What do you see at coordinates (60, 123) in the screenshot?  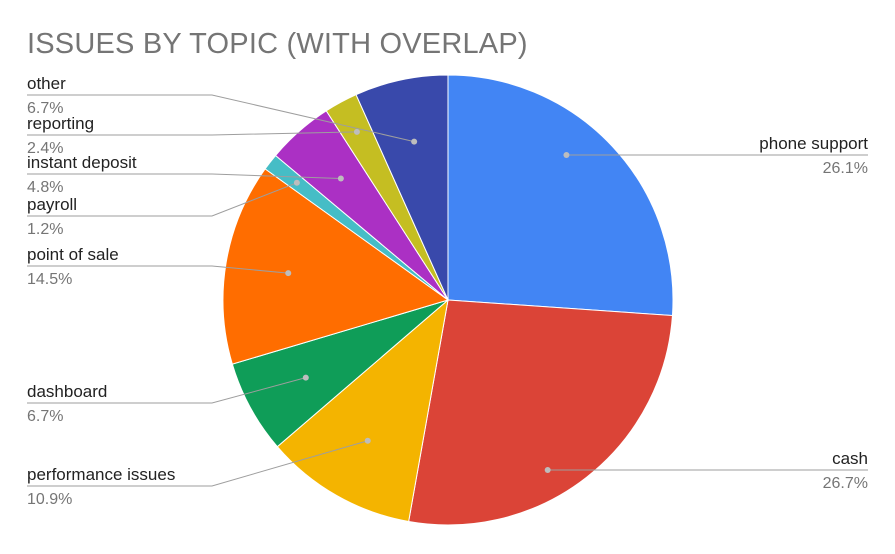 I see `slice-label-reporting: reporting` at bounding box center [60, 123].